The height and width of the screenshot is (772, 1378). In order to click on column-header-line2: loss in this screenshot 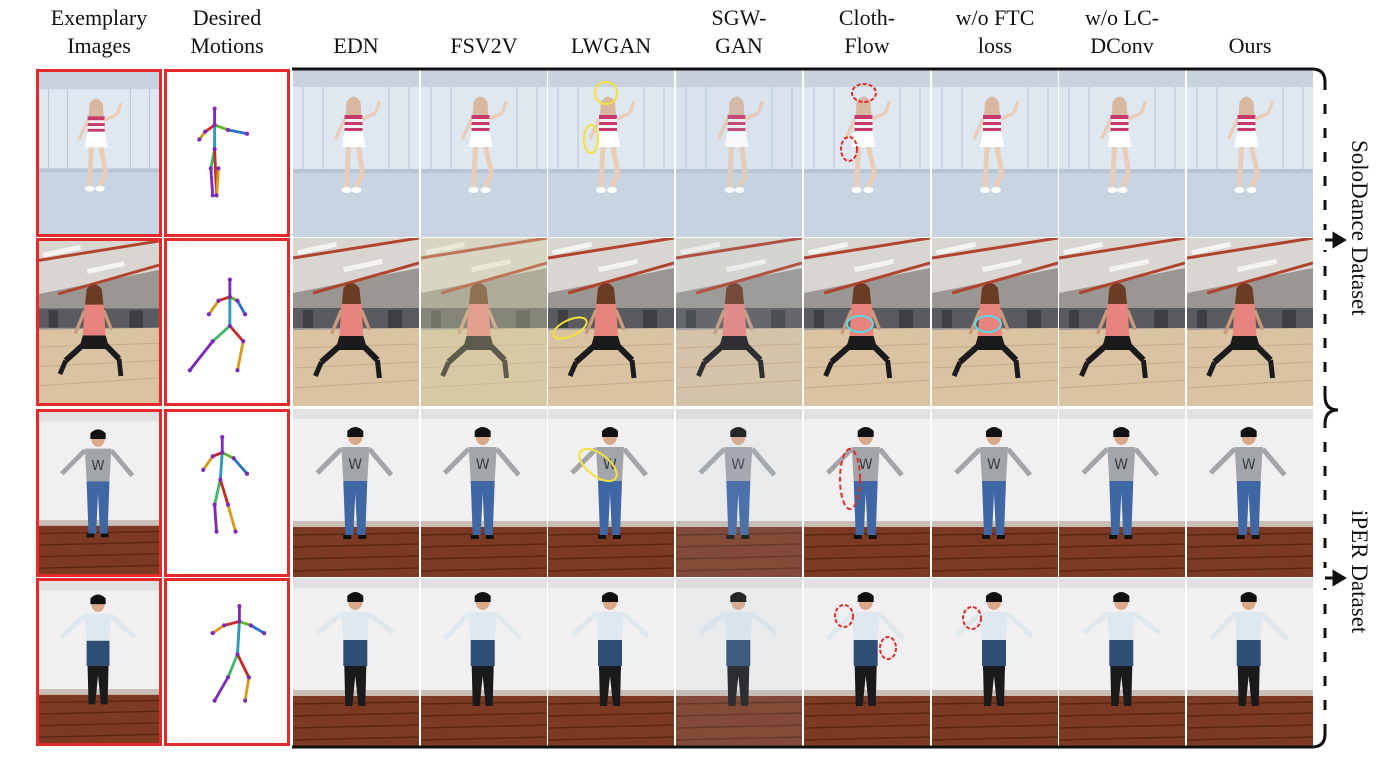, I will do `click(995, 45)`.